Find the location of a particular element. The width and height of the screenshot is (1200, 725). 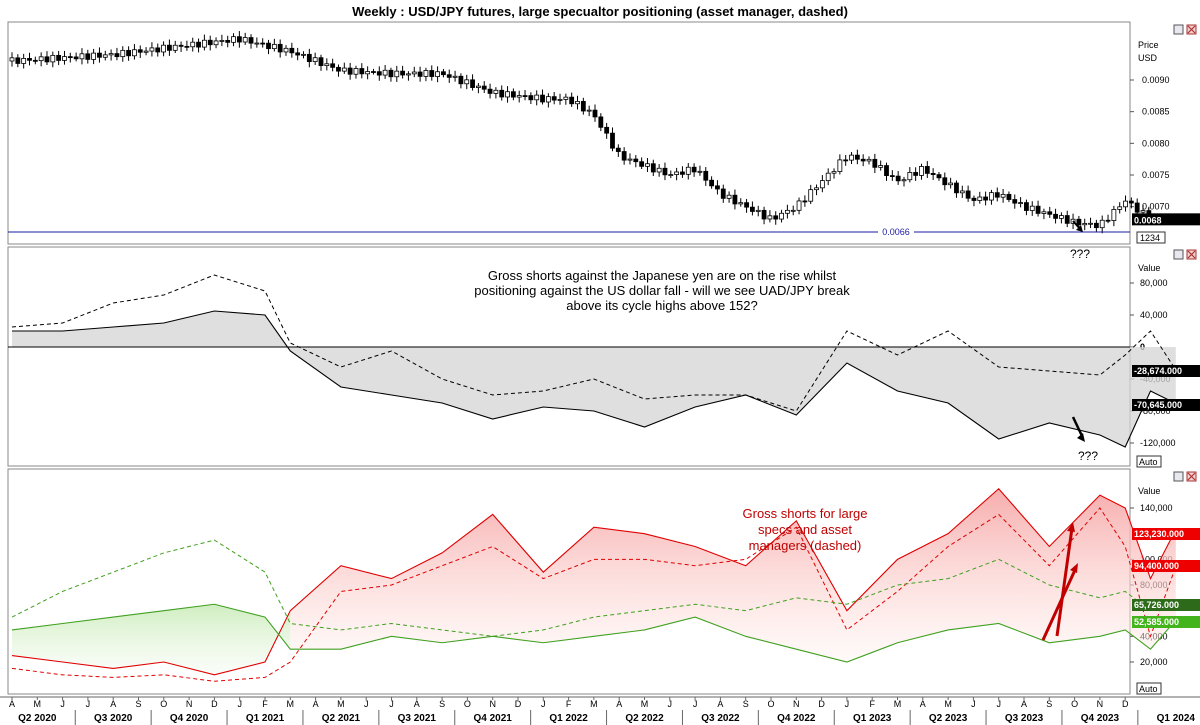

gross-annotation-line: Gross shorts for large is located at coordinates (805, 513).